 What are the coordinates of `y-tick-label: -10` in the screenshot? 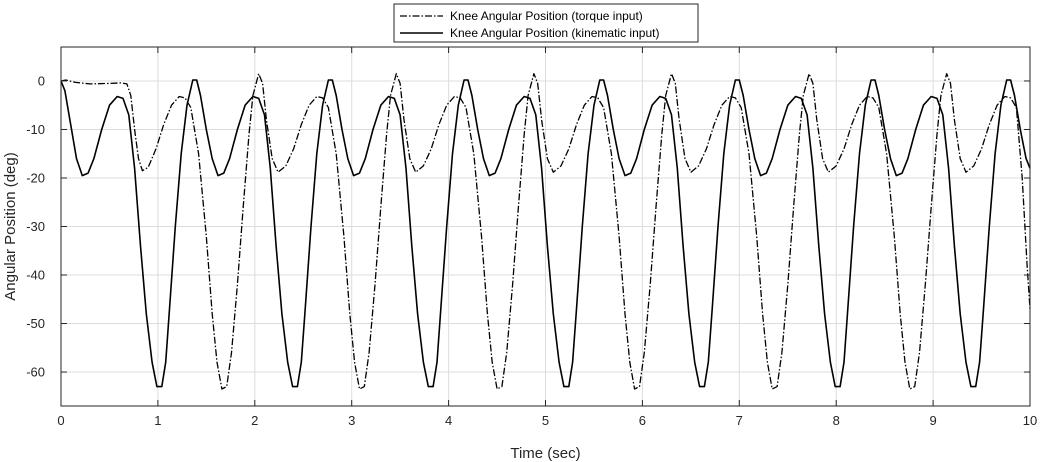 It's located at (35, 129).